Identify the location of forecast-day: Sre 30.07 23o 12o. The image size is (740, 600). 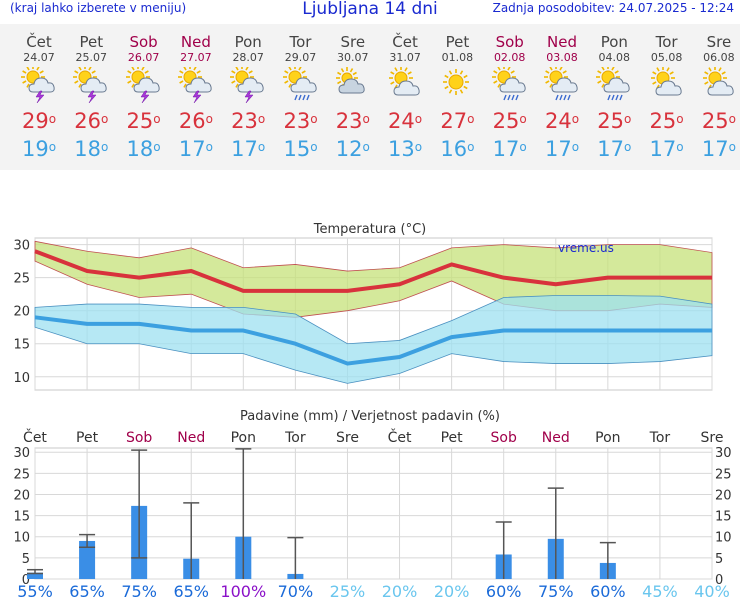
(353, 93).